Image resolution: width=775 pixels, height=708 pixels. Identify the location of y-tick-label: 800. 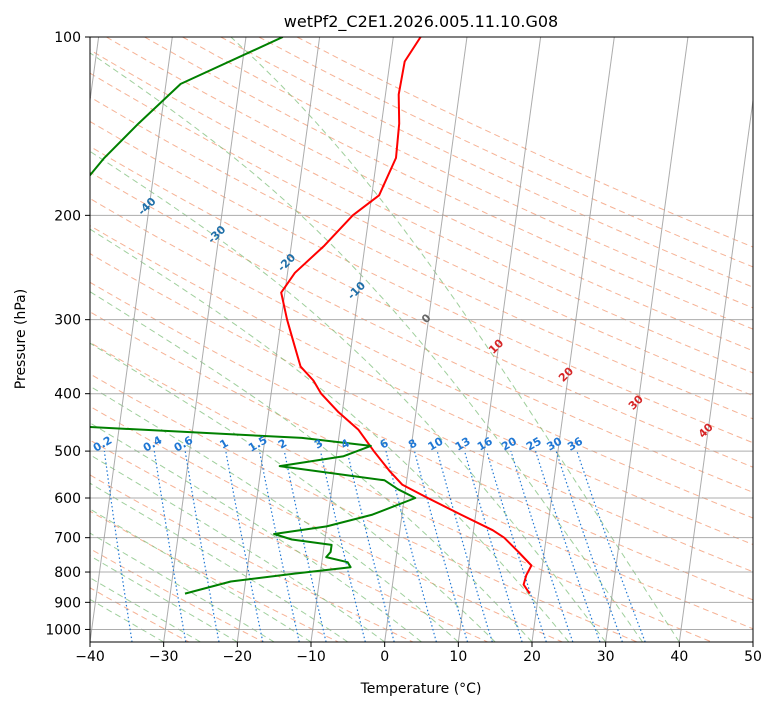
(67, 573).